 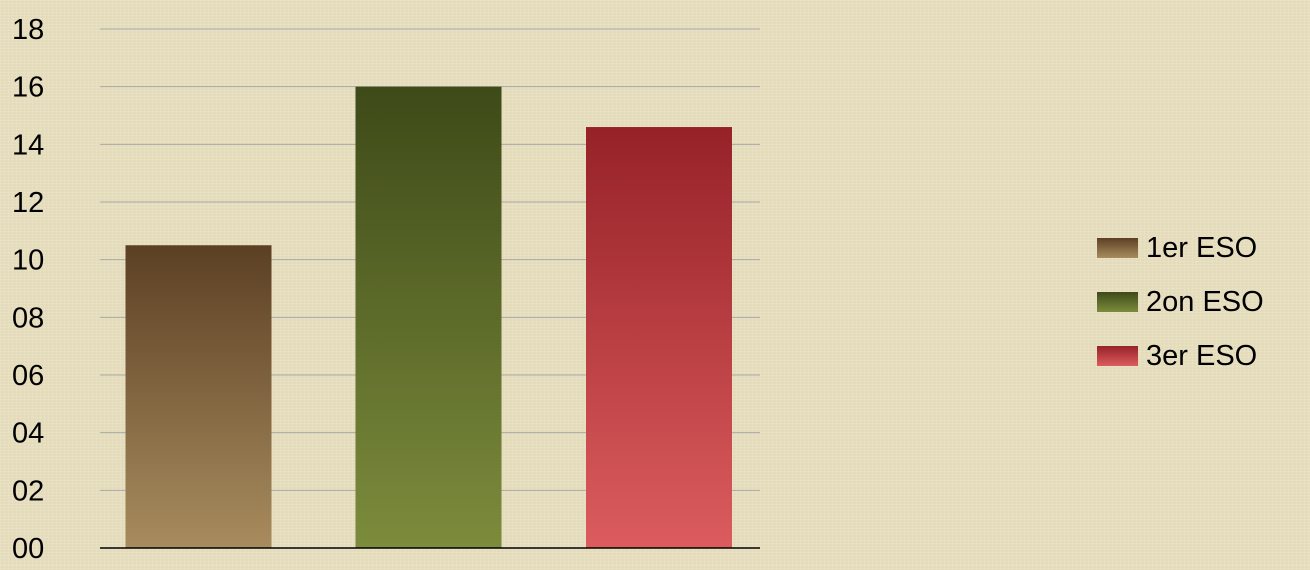 What do you see at coordinates (198, 396) in the screenshot?
I see `bar-1er-eso` at bounding box center [198, 396].